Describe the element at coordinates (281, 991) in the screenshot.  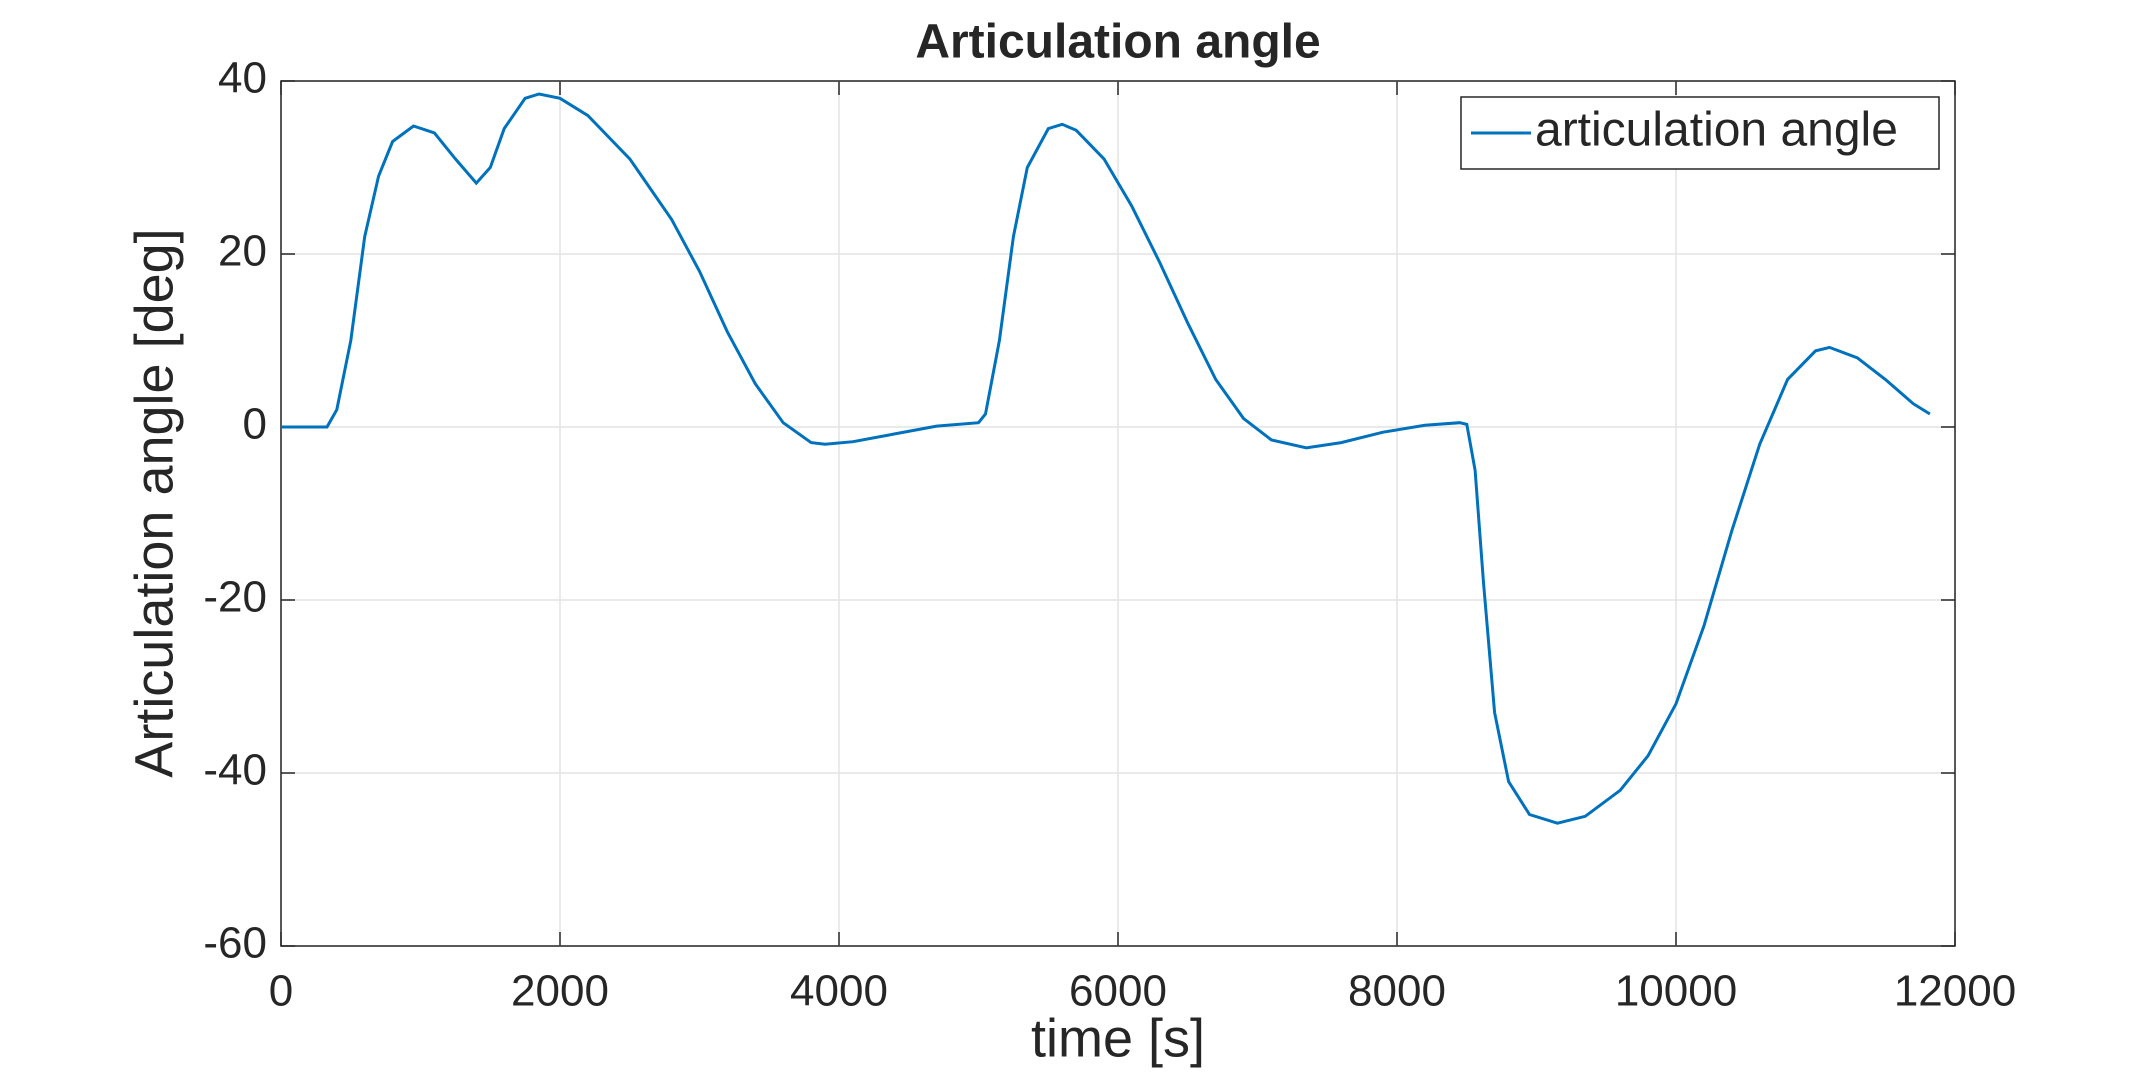
I see `x-tick-label: 0` at that location.